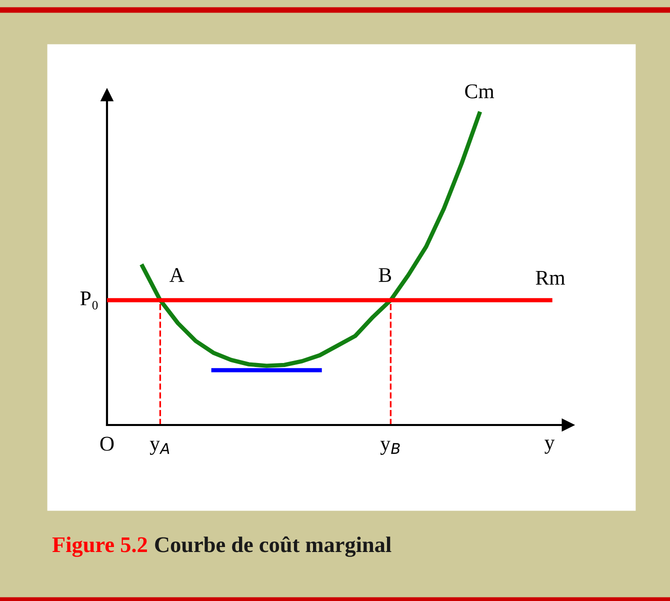 This screenshot has width=670, height=601. Describe the element at coordinates (390, 447) in the screenshot. I see `x-tick-label: y$_{B}$` at that location.